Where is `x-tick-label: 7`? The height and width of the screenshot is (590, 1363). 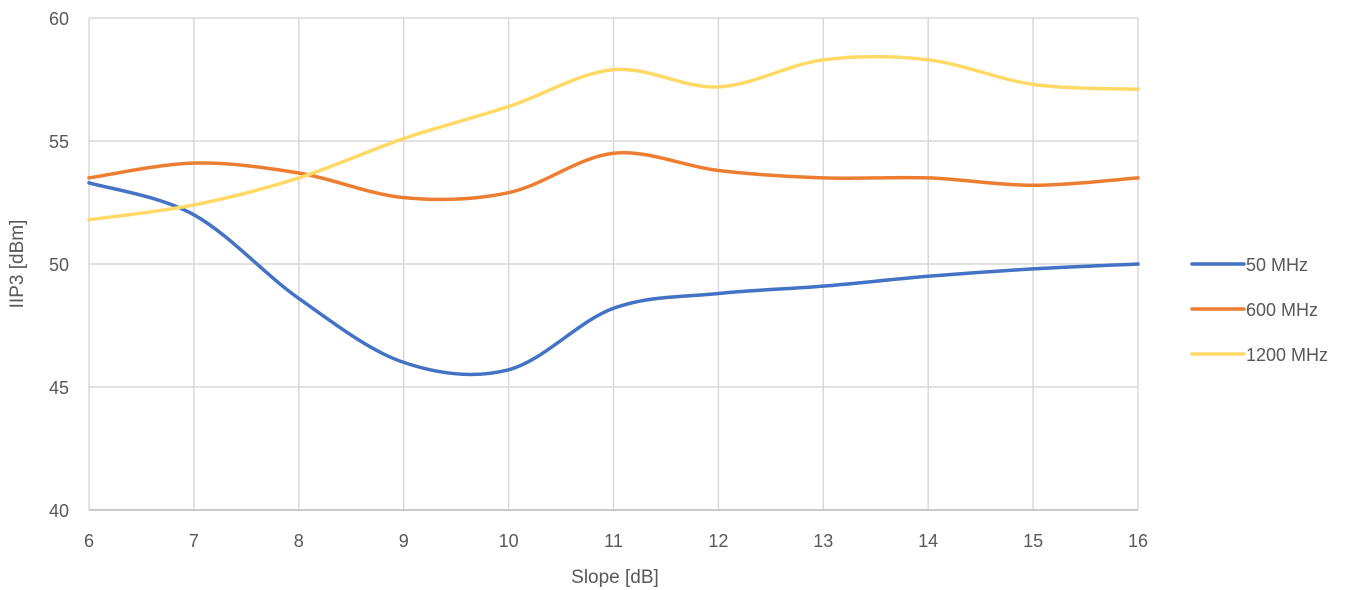
x-tick-label: 7 is located at coordinates (194, 541).